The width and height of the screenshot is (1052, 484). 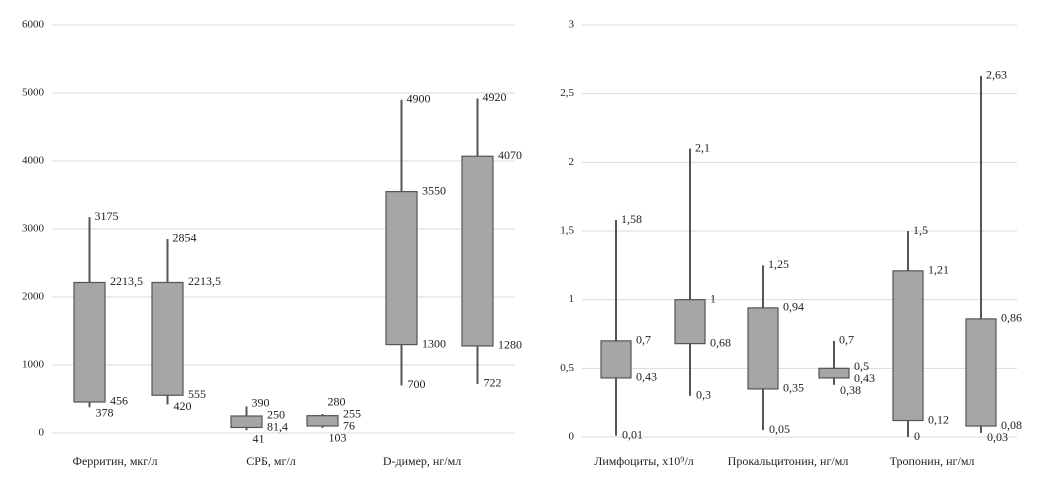 What do you see at coordinates (337, 402) in the screenshot?
I see `label-max-0-3: 280` at bounding box center [337, 402].